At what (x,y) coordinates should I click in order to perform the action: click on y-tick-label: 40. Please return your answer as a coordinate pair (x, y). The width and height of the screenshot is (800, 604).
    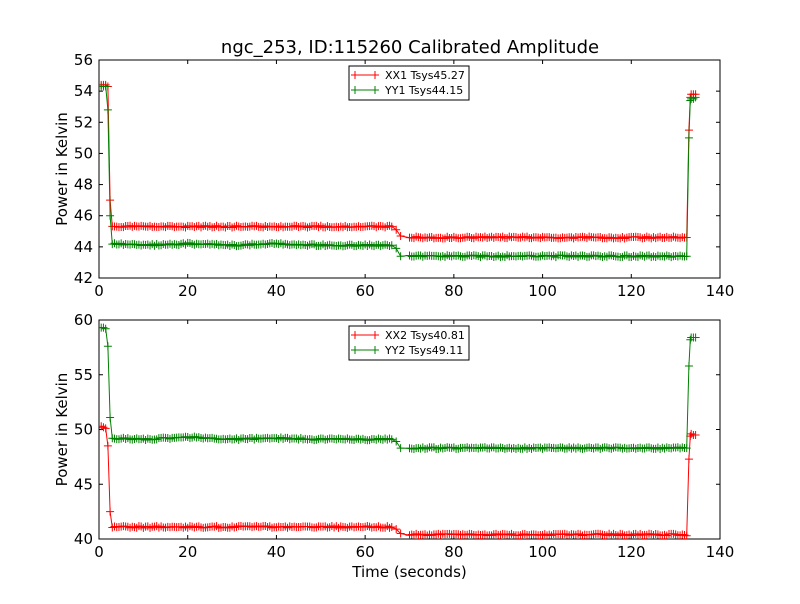
    Looking at the image, I should click on (83, 539).